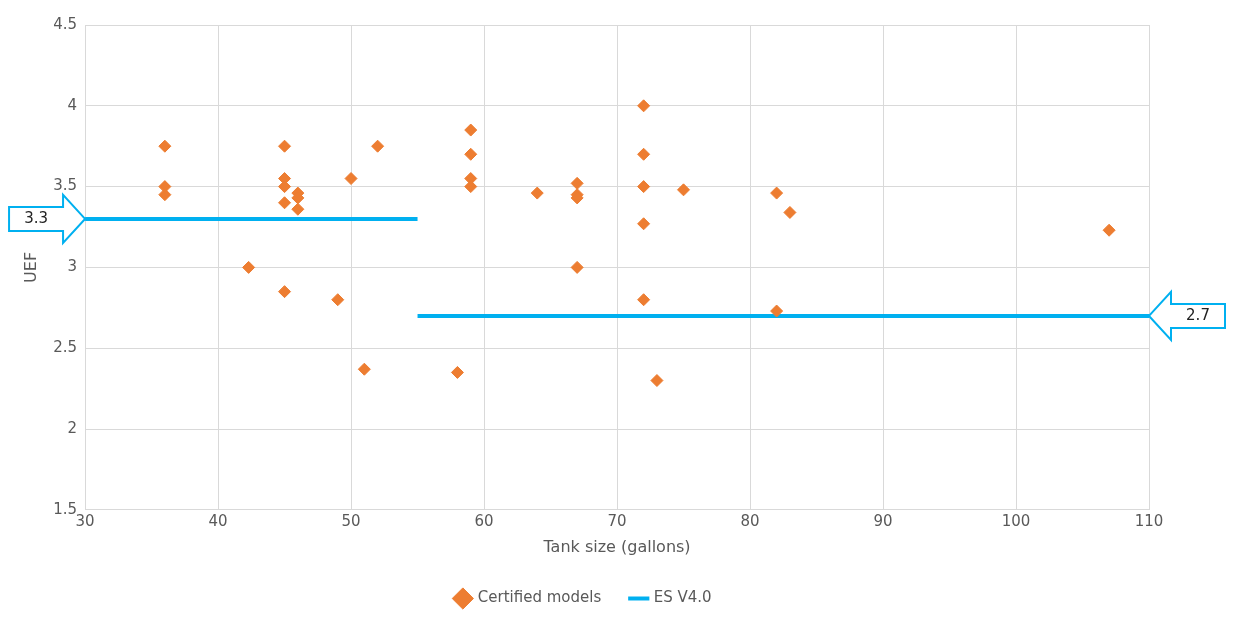 The width and height of the screenshot is (1247, 629). What do you see at coordinates (883, 520) in the screenshot?
I see `x-tick-label: 90` at bounding box center [883, 520].